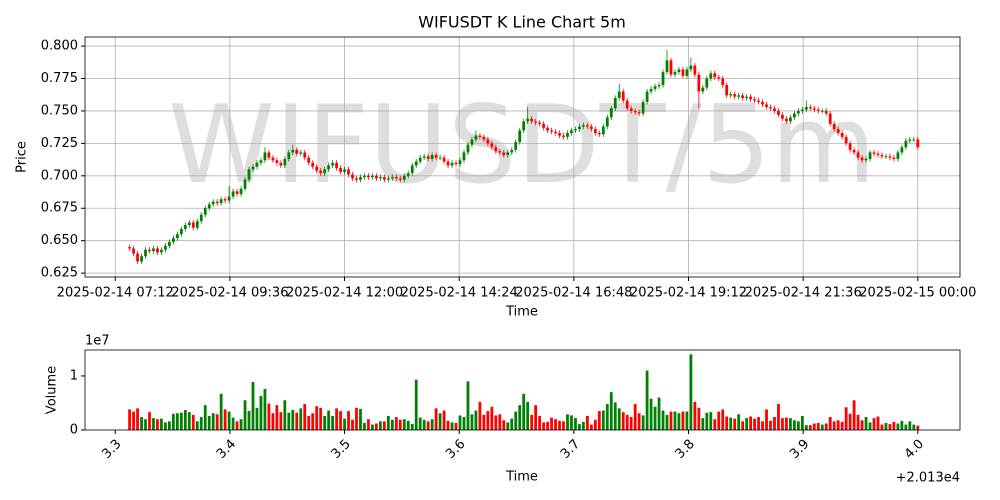  I want to click on x-tick-label: 2025-02-15 00:00, so click(917, 293).